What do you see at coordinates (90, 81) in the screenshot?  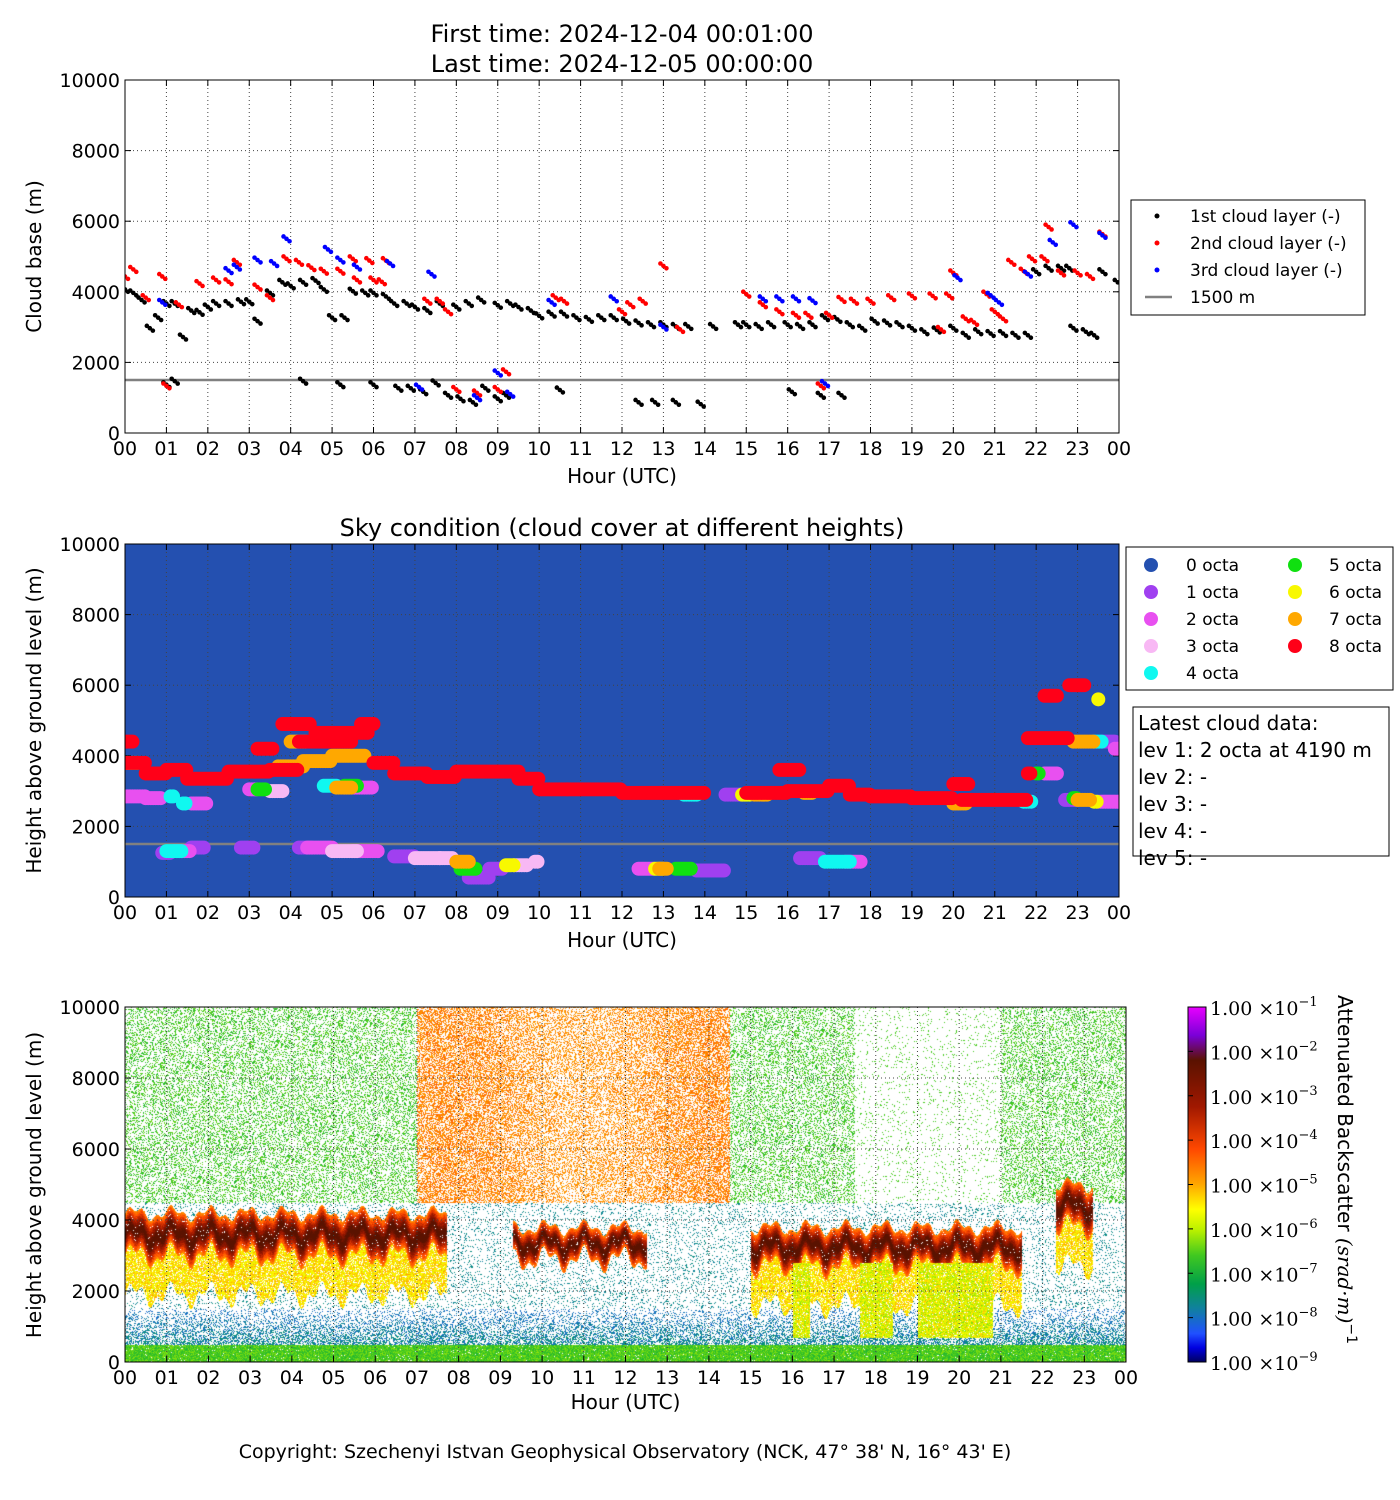 I see `y-tick-label: 10000` at bounding box center [90, 81].